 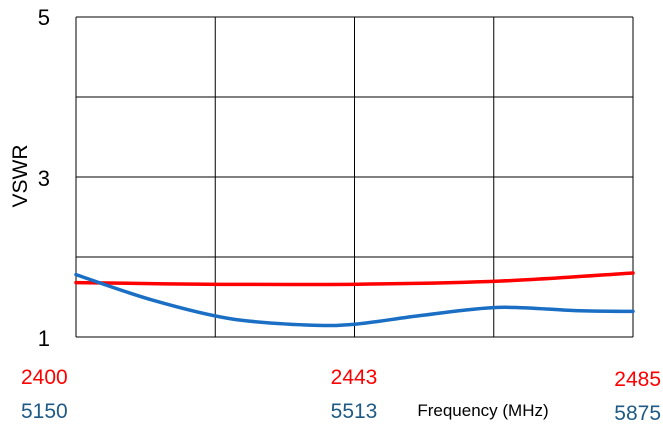 I want to click on y-tick-label-1: 1, so click(x=44, y=338).